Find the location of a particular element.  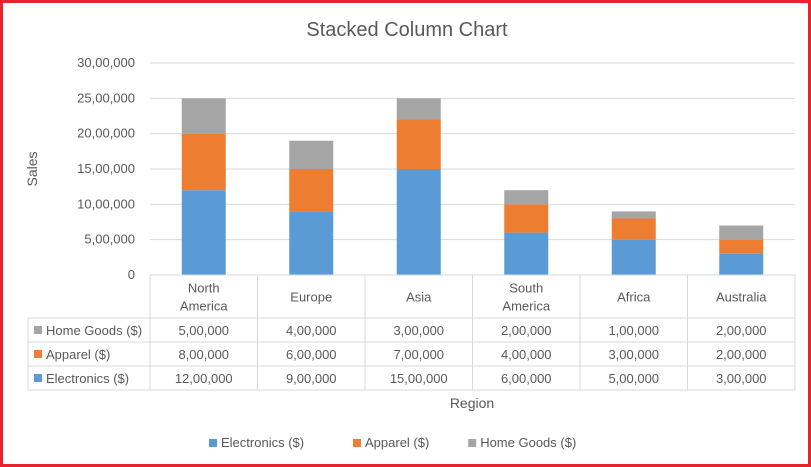

table-value: 1,00,000 is located at coordinates (633, 330).